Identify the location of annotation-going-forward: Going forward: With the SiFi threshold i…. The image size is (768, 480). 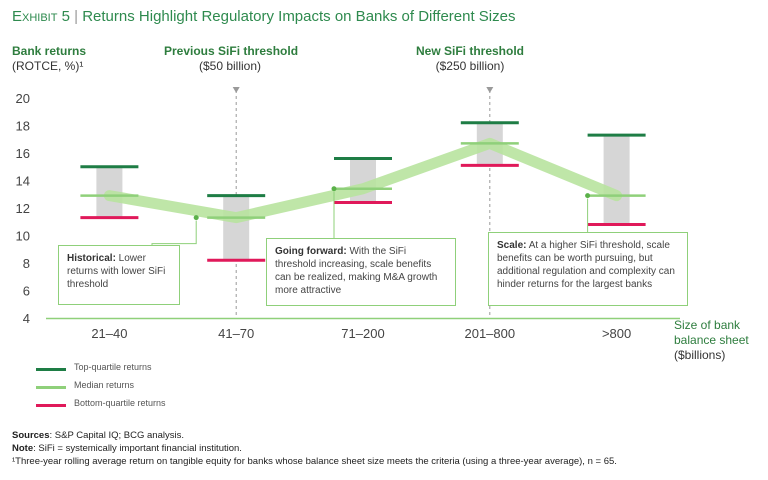
(361, 272).